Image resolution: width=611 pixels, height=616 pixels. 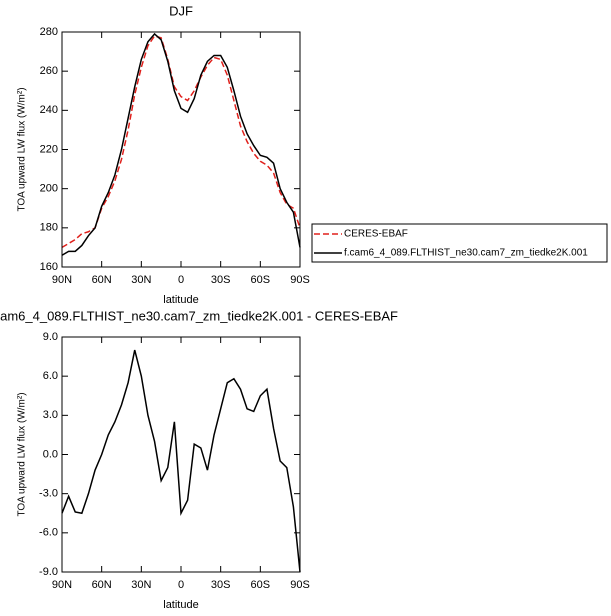 I want to click on y-tick-label: 6.0, so click(x=50, y=376).